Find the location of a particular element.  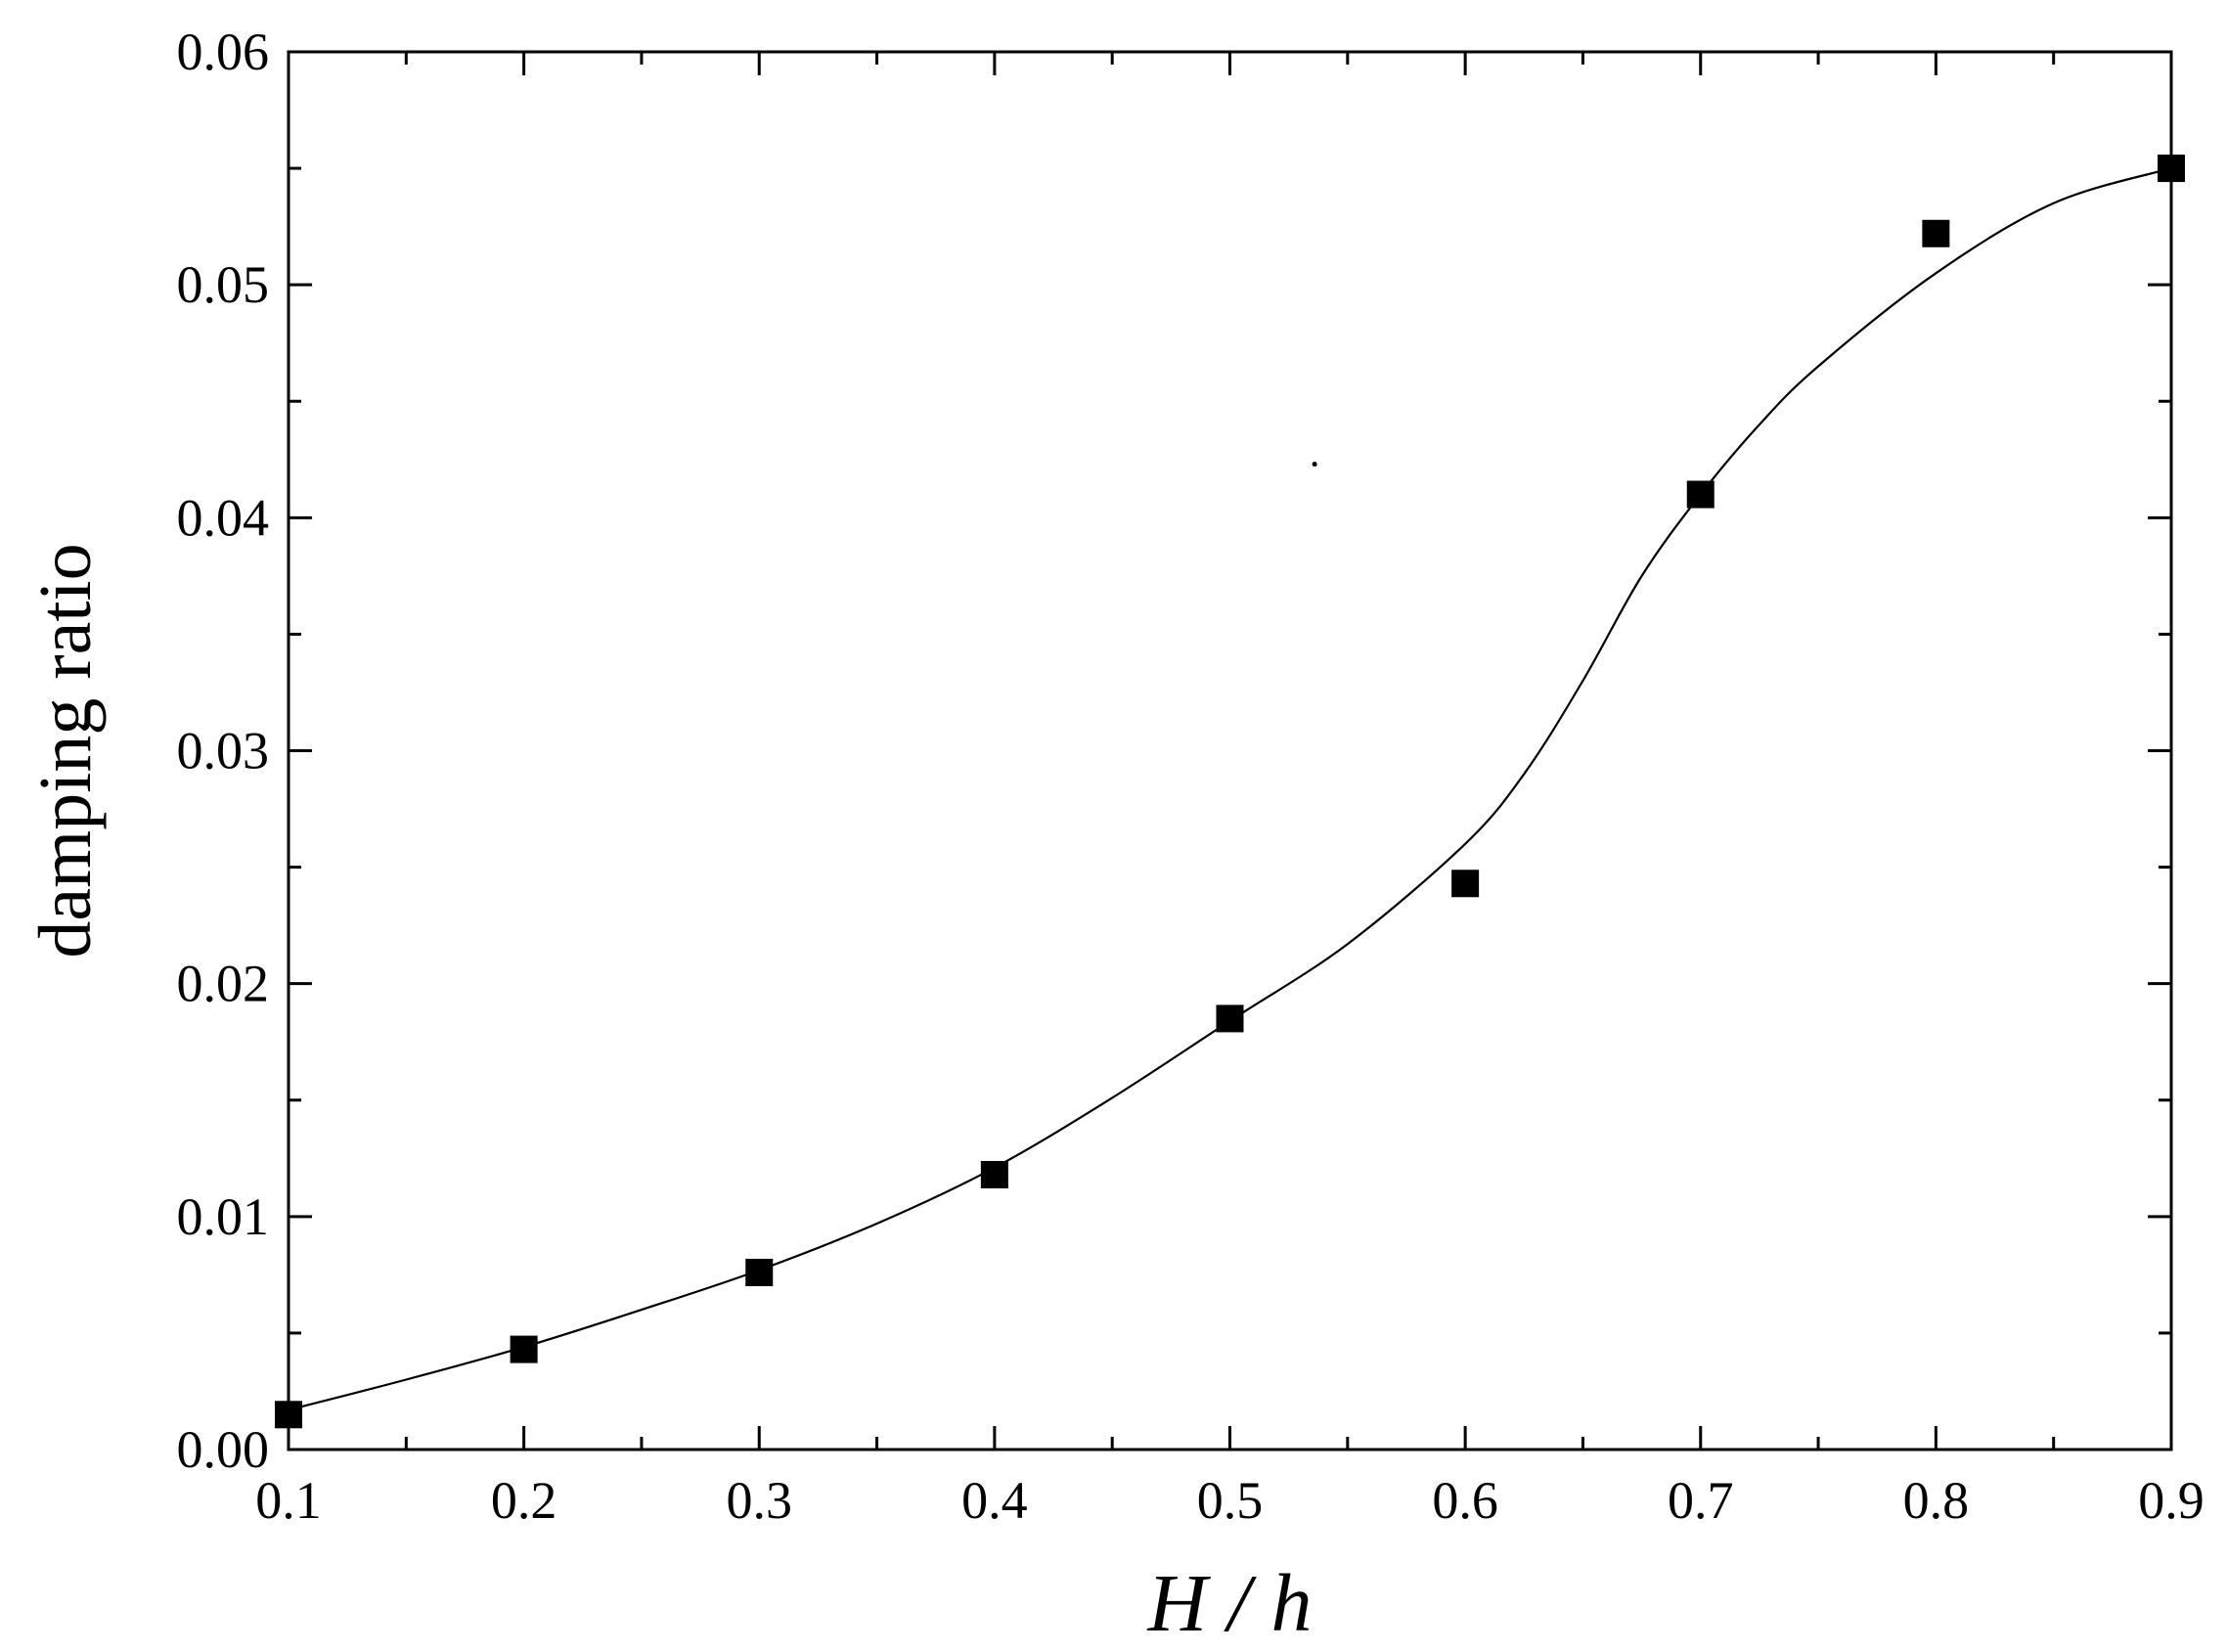

x-tick-label: 0.3 is located at coordinates (760, 1501).